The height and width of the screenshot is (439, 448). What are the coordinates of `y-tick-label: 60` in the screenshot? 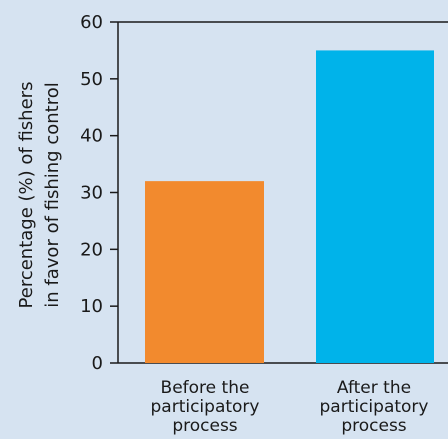 It's located at (91, 22).